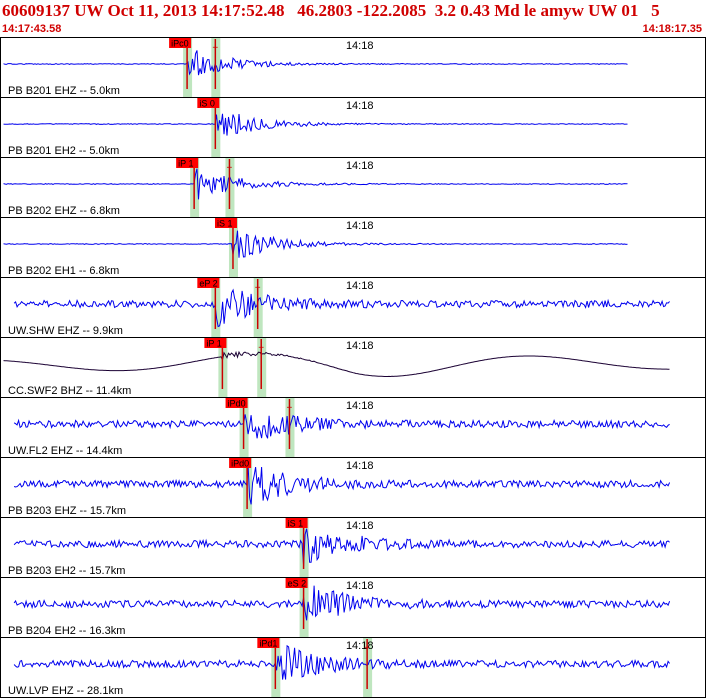 The width and height of the screenshot is (706, 698). I want to click on trace-row: 14:18 iS 1 PB B202 EH1 -- 6.8km, so click(353, 247).